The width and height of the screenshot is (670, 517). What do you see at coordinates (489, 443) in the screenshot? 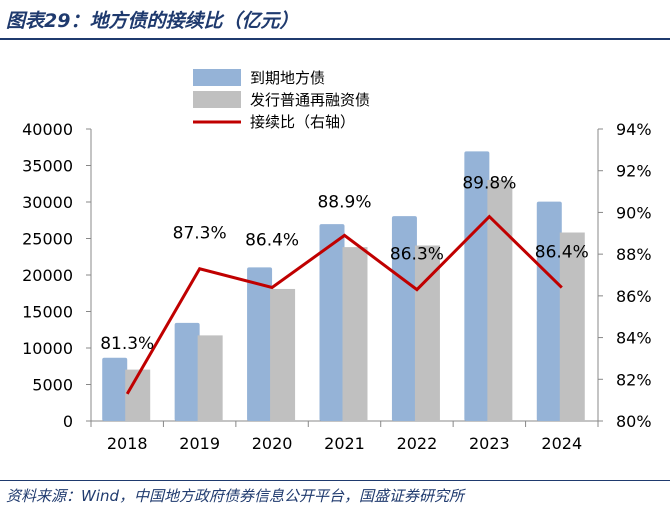
I see `x-tick-label: 2023` at bounding box center [489, 443].